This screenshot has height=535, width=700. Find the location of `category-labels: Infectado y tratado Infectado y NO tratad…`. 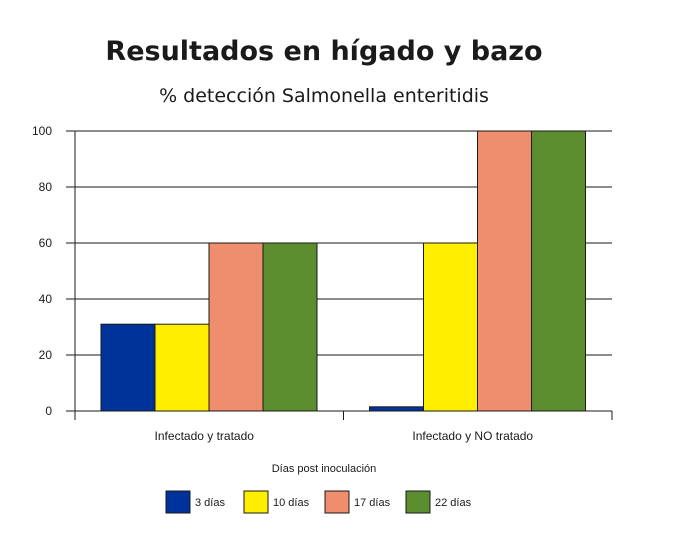

category-labels: Infectado y tratado Infectado y NO tratad… is located at coordinates (344, 436).